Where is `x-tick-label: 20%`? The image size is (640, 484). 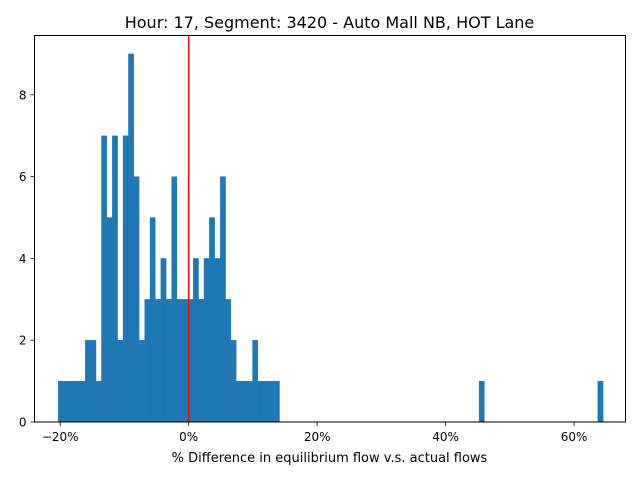 x-tick-label: 20% is located at coordinates (317, 437).